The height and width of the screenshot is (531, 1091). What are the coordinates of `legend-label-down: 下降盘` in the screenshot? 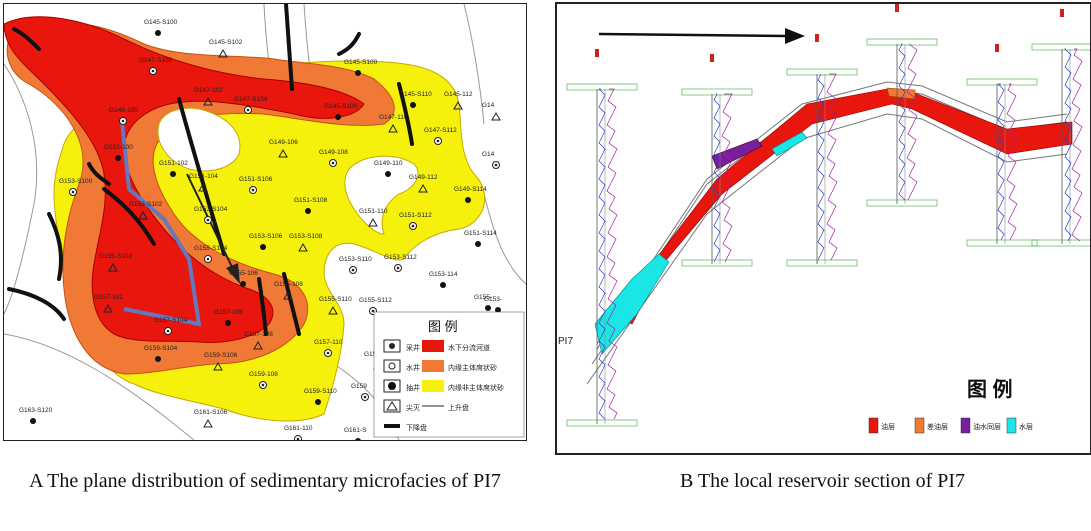 It's located at (416, 427).